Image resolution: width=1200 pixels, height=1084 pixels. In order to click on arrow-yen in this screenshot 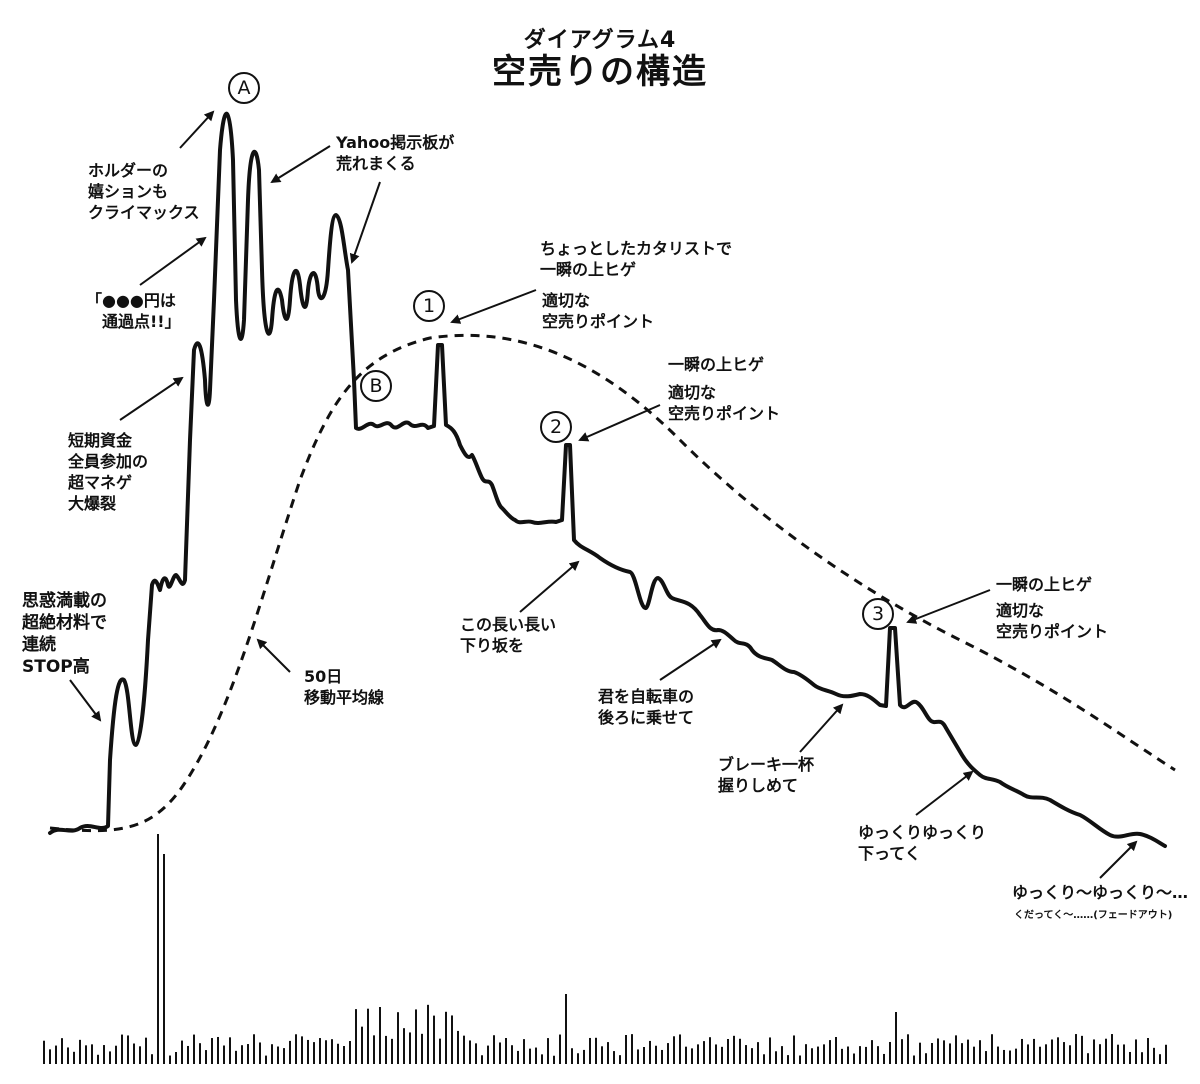, I will do `click(173, 261)`.